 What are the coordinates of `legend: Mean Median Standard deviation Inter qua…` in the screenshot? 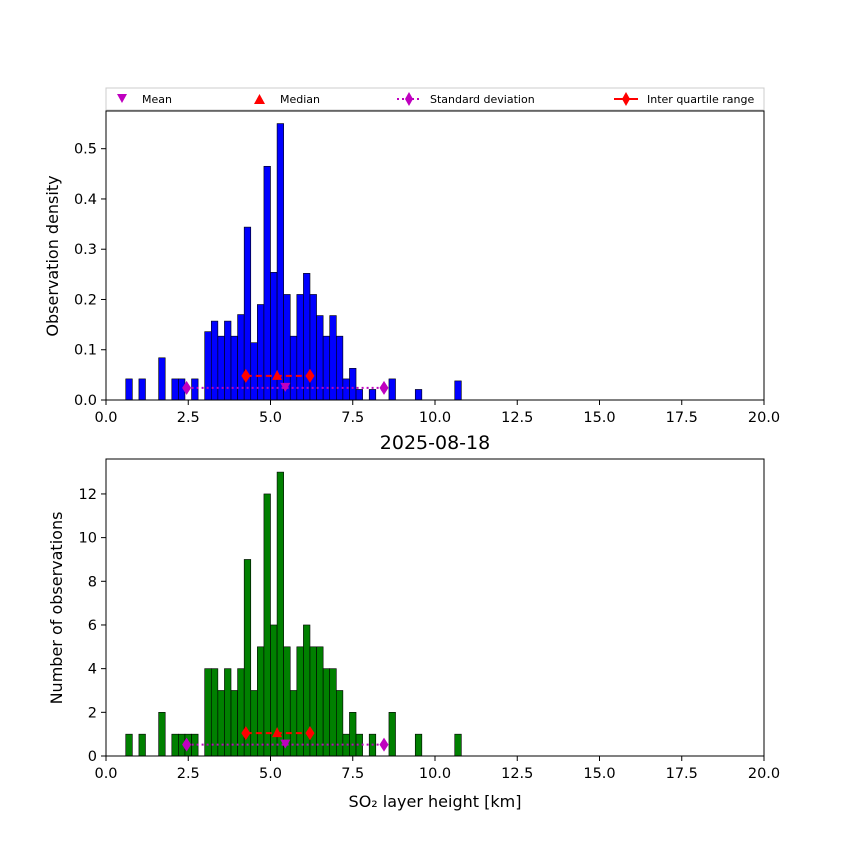 It's located at (435, 99).